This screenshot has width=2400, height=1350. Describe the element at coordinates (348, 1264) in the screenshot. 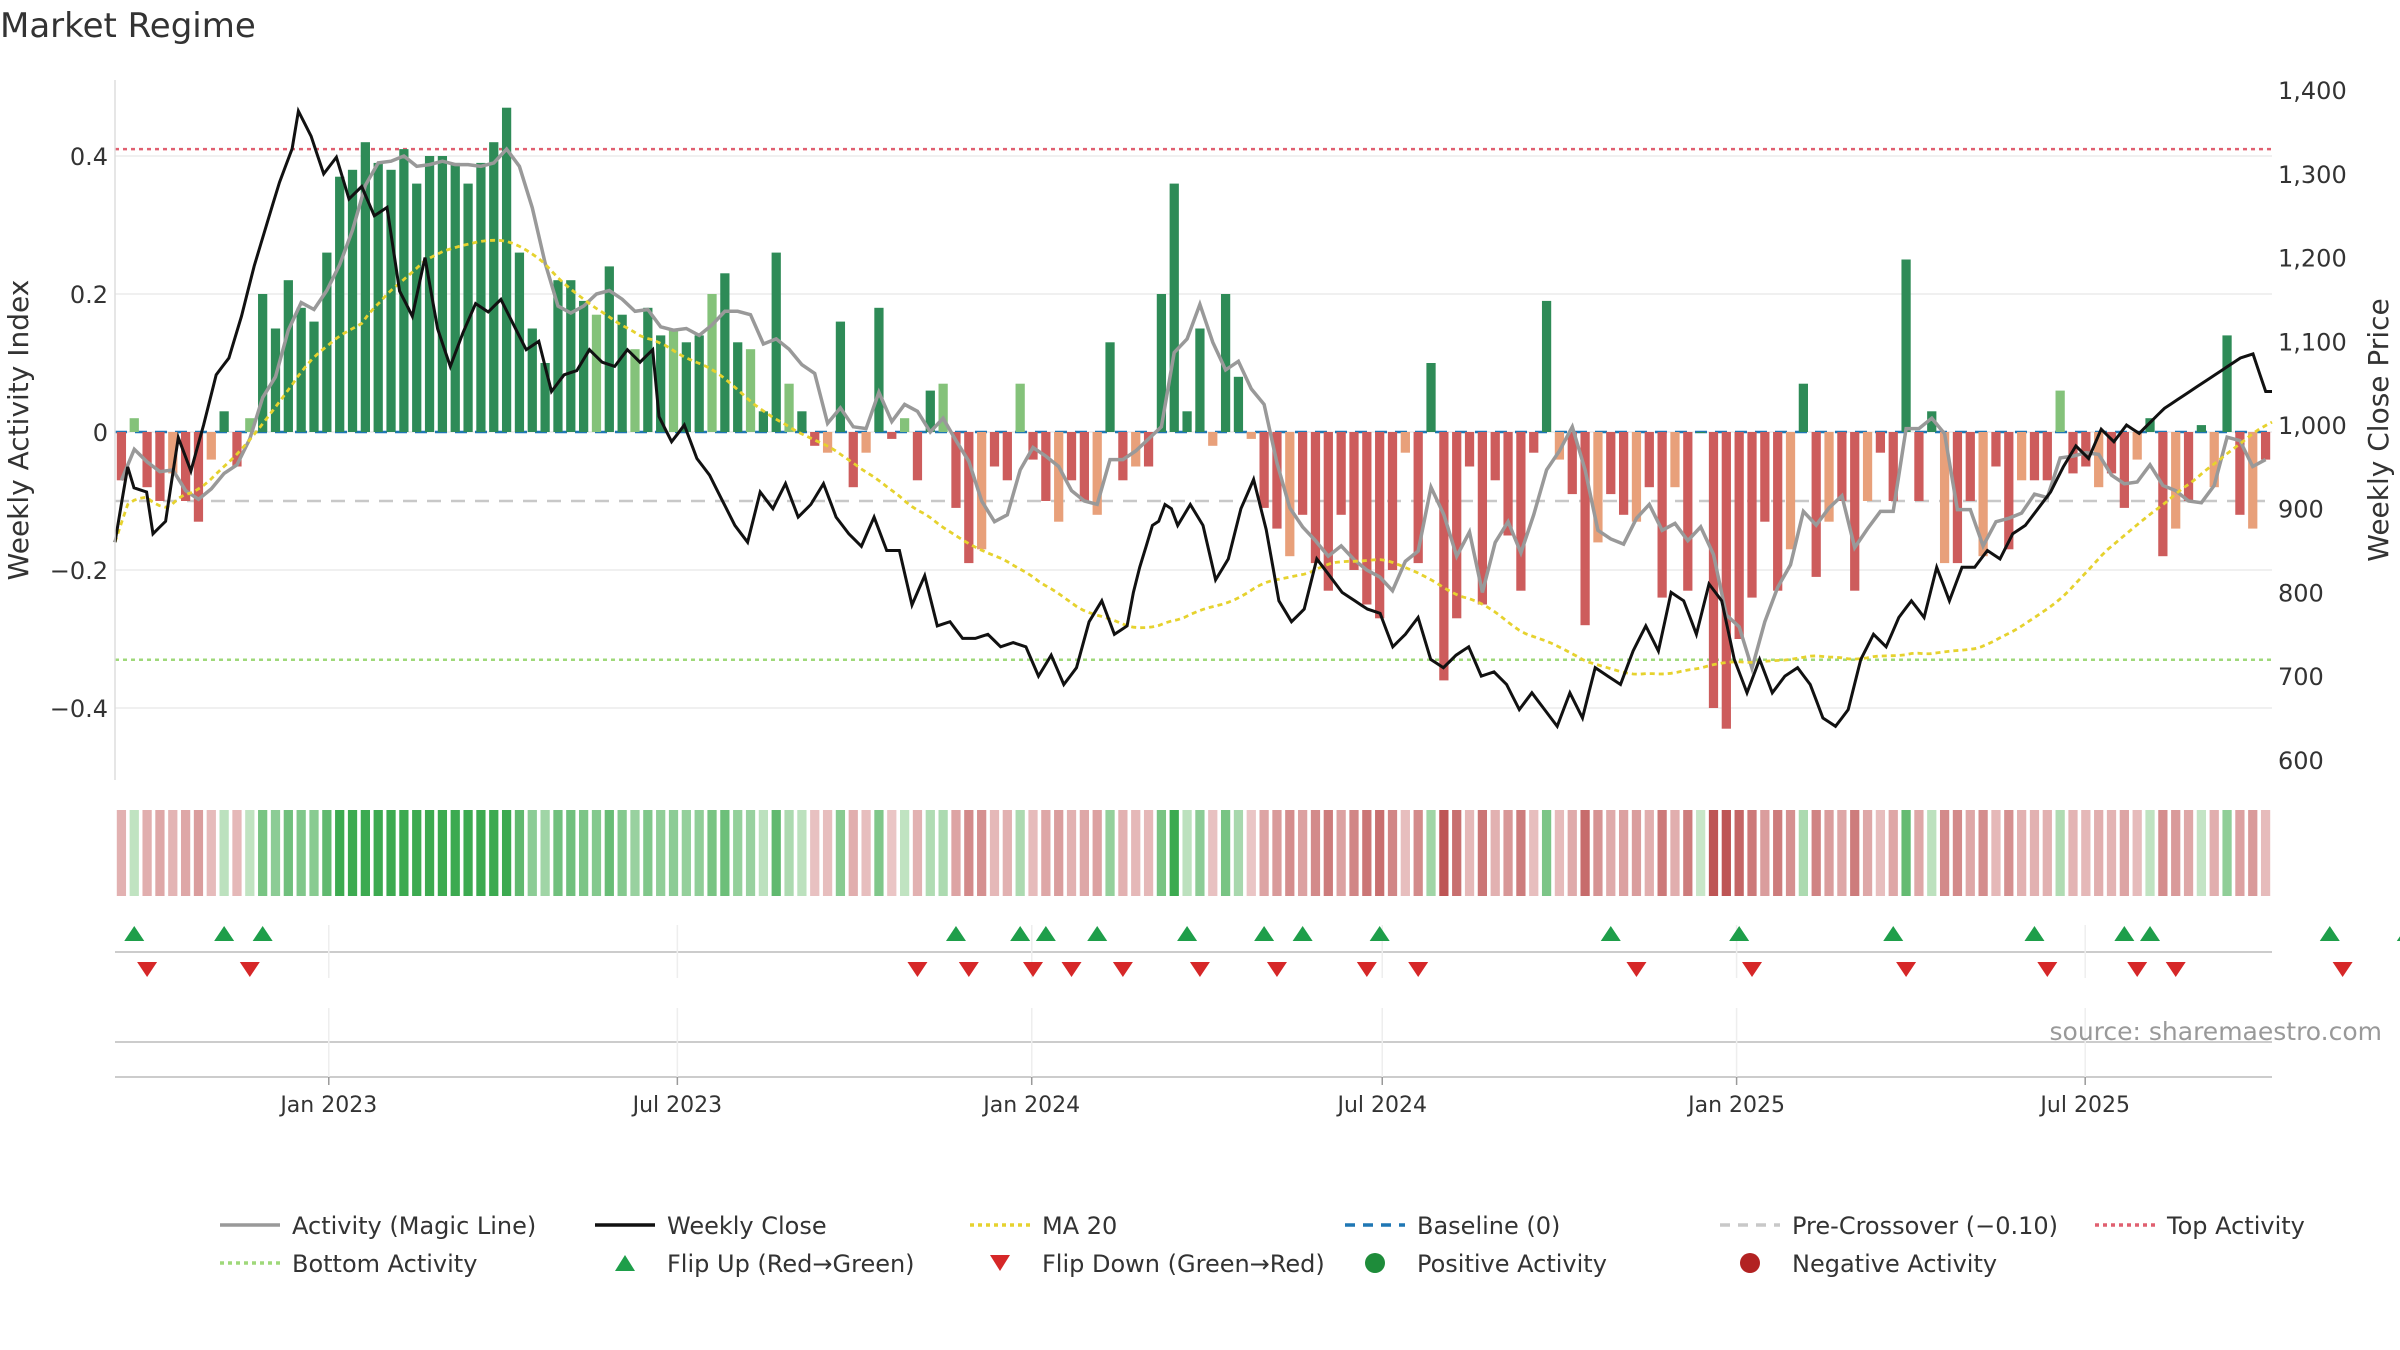

I see `legend-item-6: Bottom Activity` at that location.